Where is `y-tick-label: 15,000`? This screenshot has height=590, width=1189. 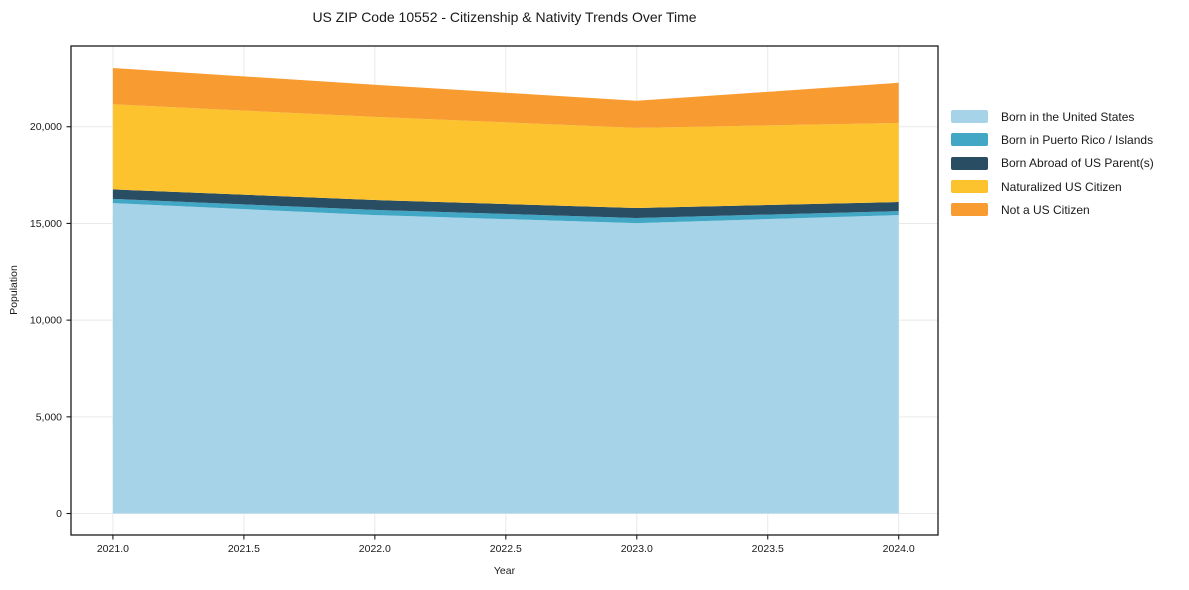
y-tick-label: 15,000 is located at coordinates (46, 224).